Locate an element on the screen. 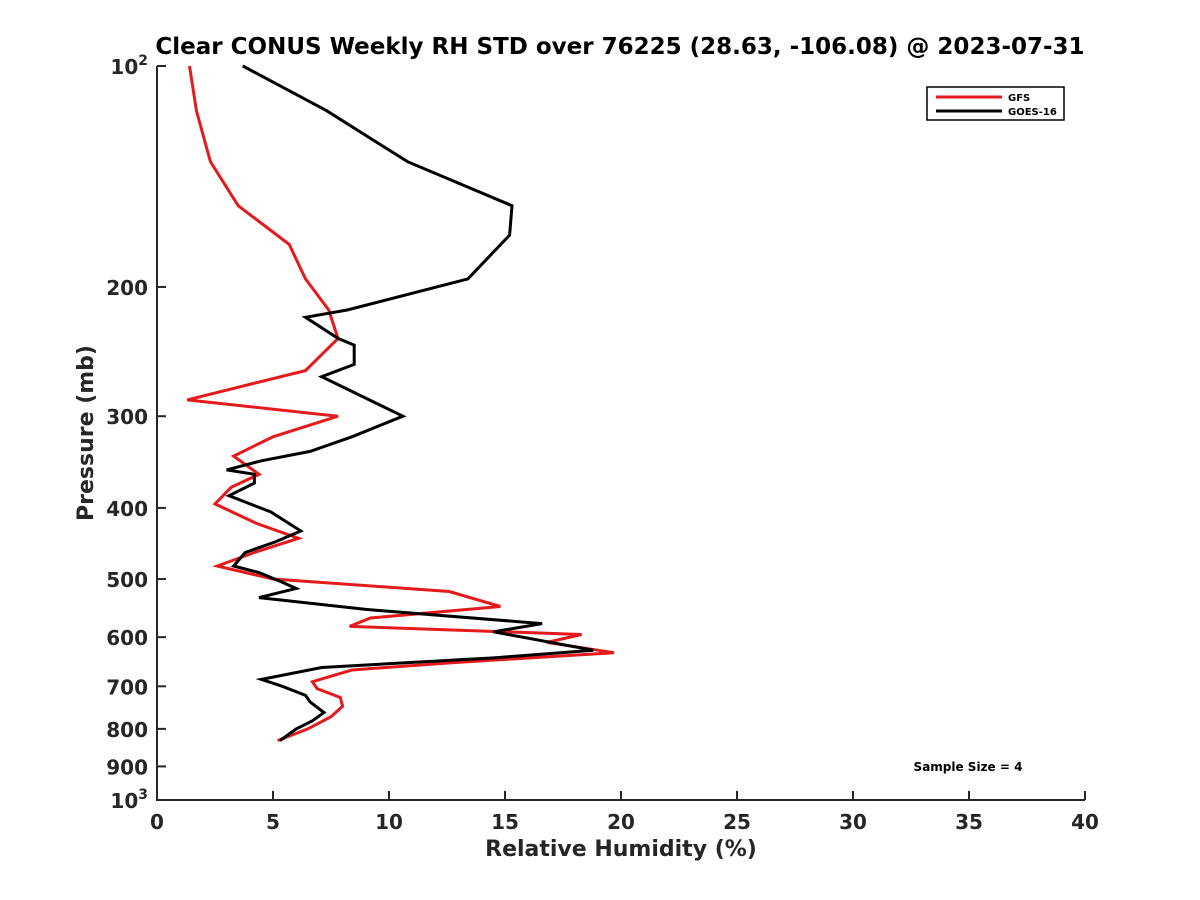 Image resolution: width=1200 pixels, height=900 pixels. y-tick-label: 10³ is located at coordinates (129, 800).